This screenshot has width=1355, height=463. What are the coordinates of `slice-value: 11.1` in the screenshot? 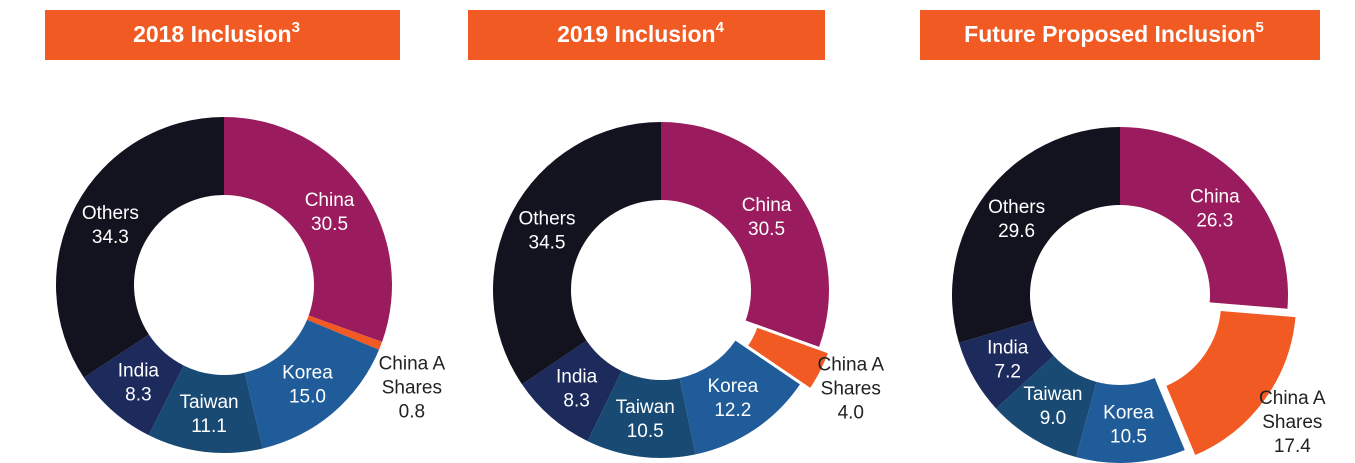 It's located at (209, 426).